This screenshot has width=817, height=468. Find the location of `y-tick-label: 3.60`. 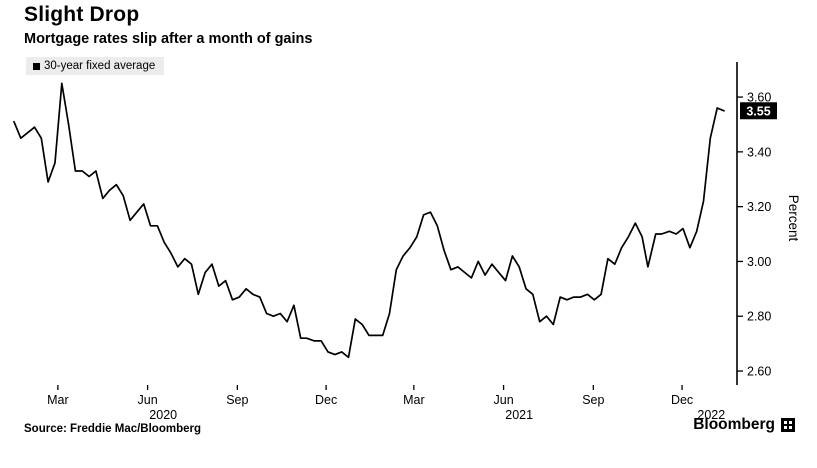

y-tick-label: 3.60 is located at coordinates (759, 98).